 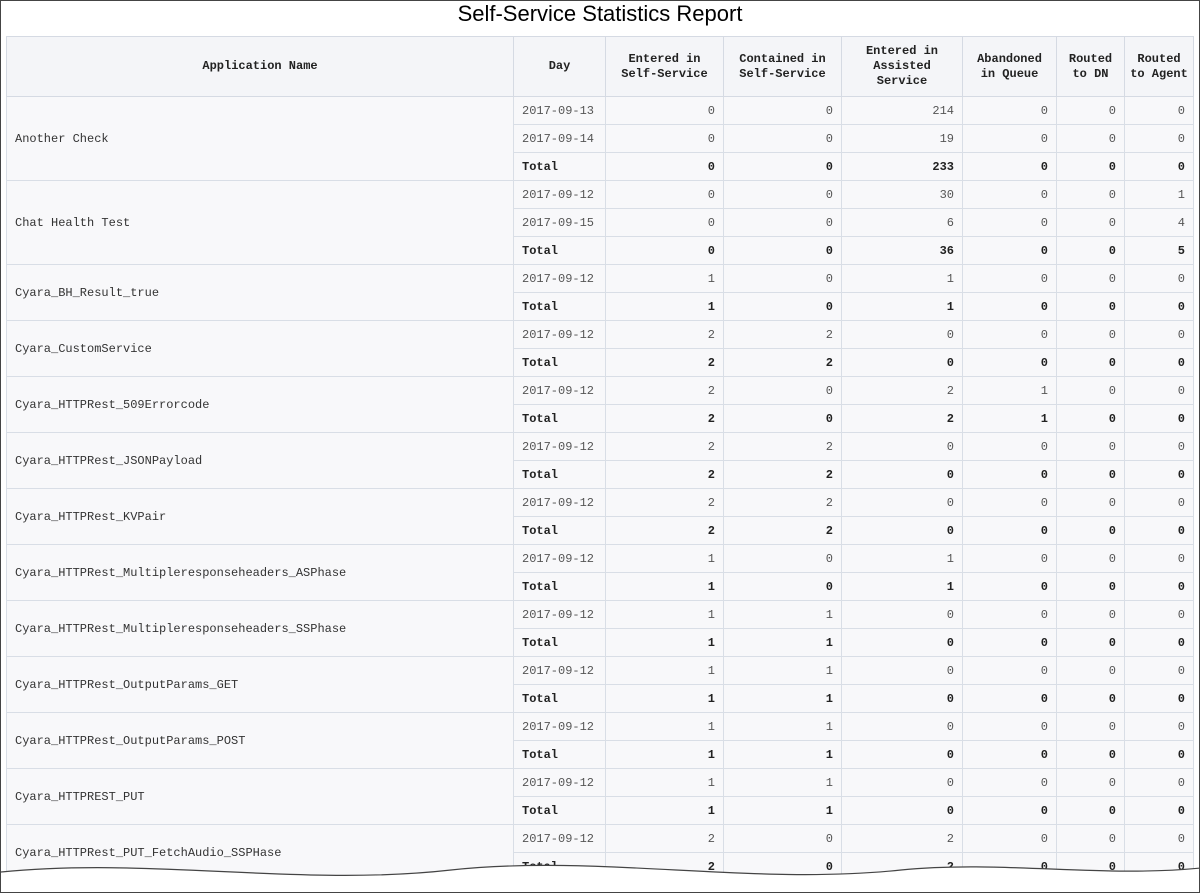 I want to click on application-name: Cyara_BH_Result_true, so click(x=260, y=292).